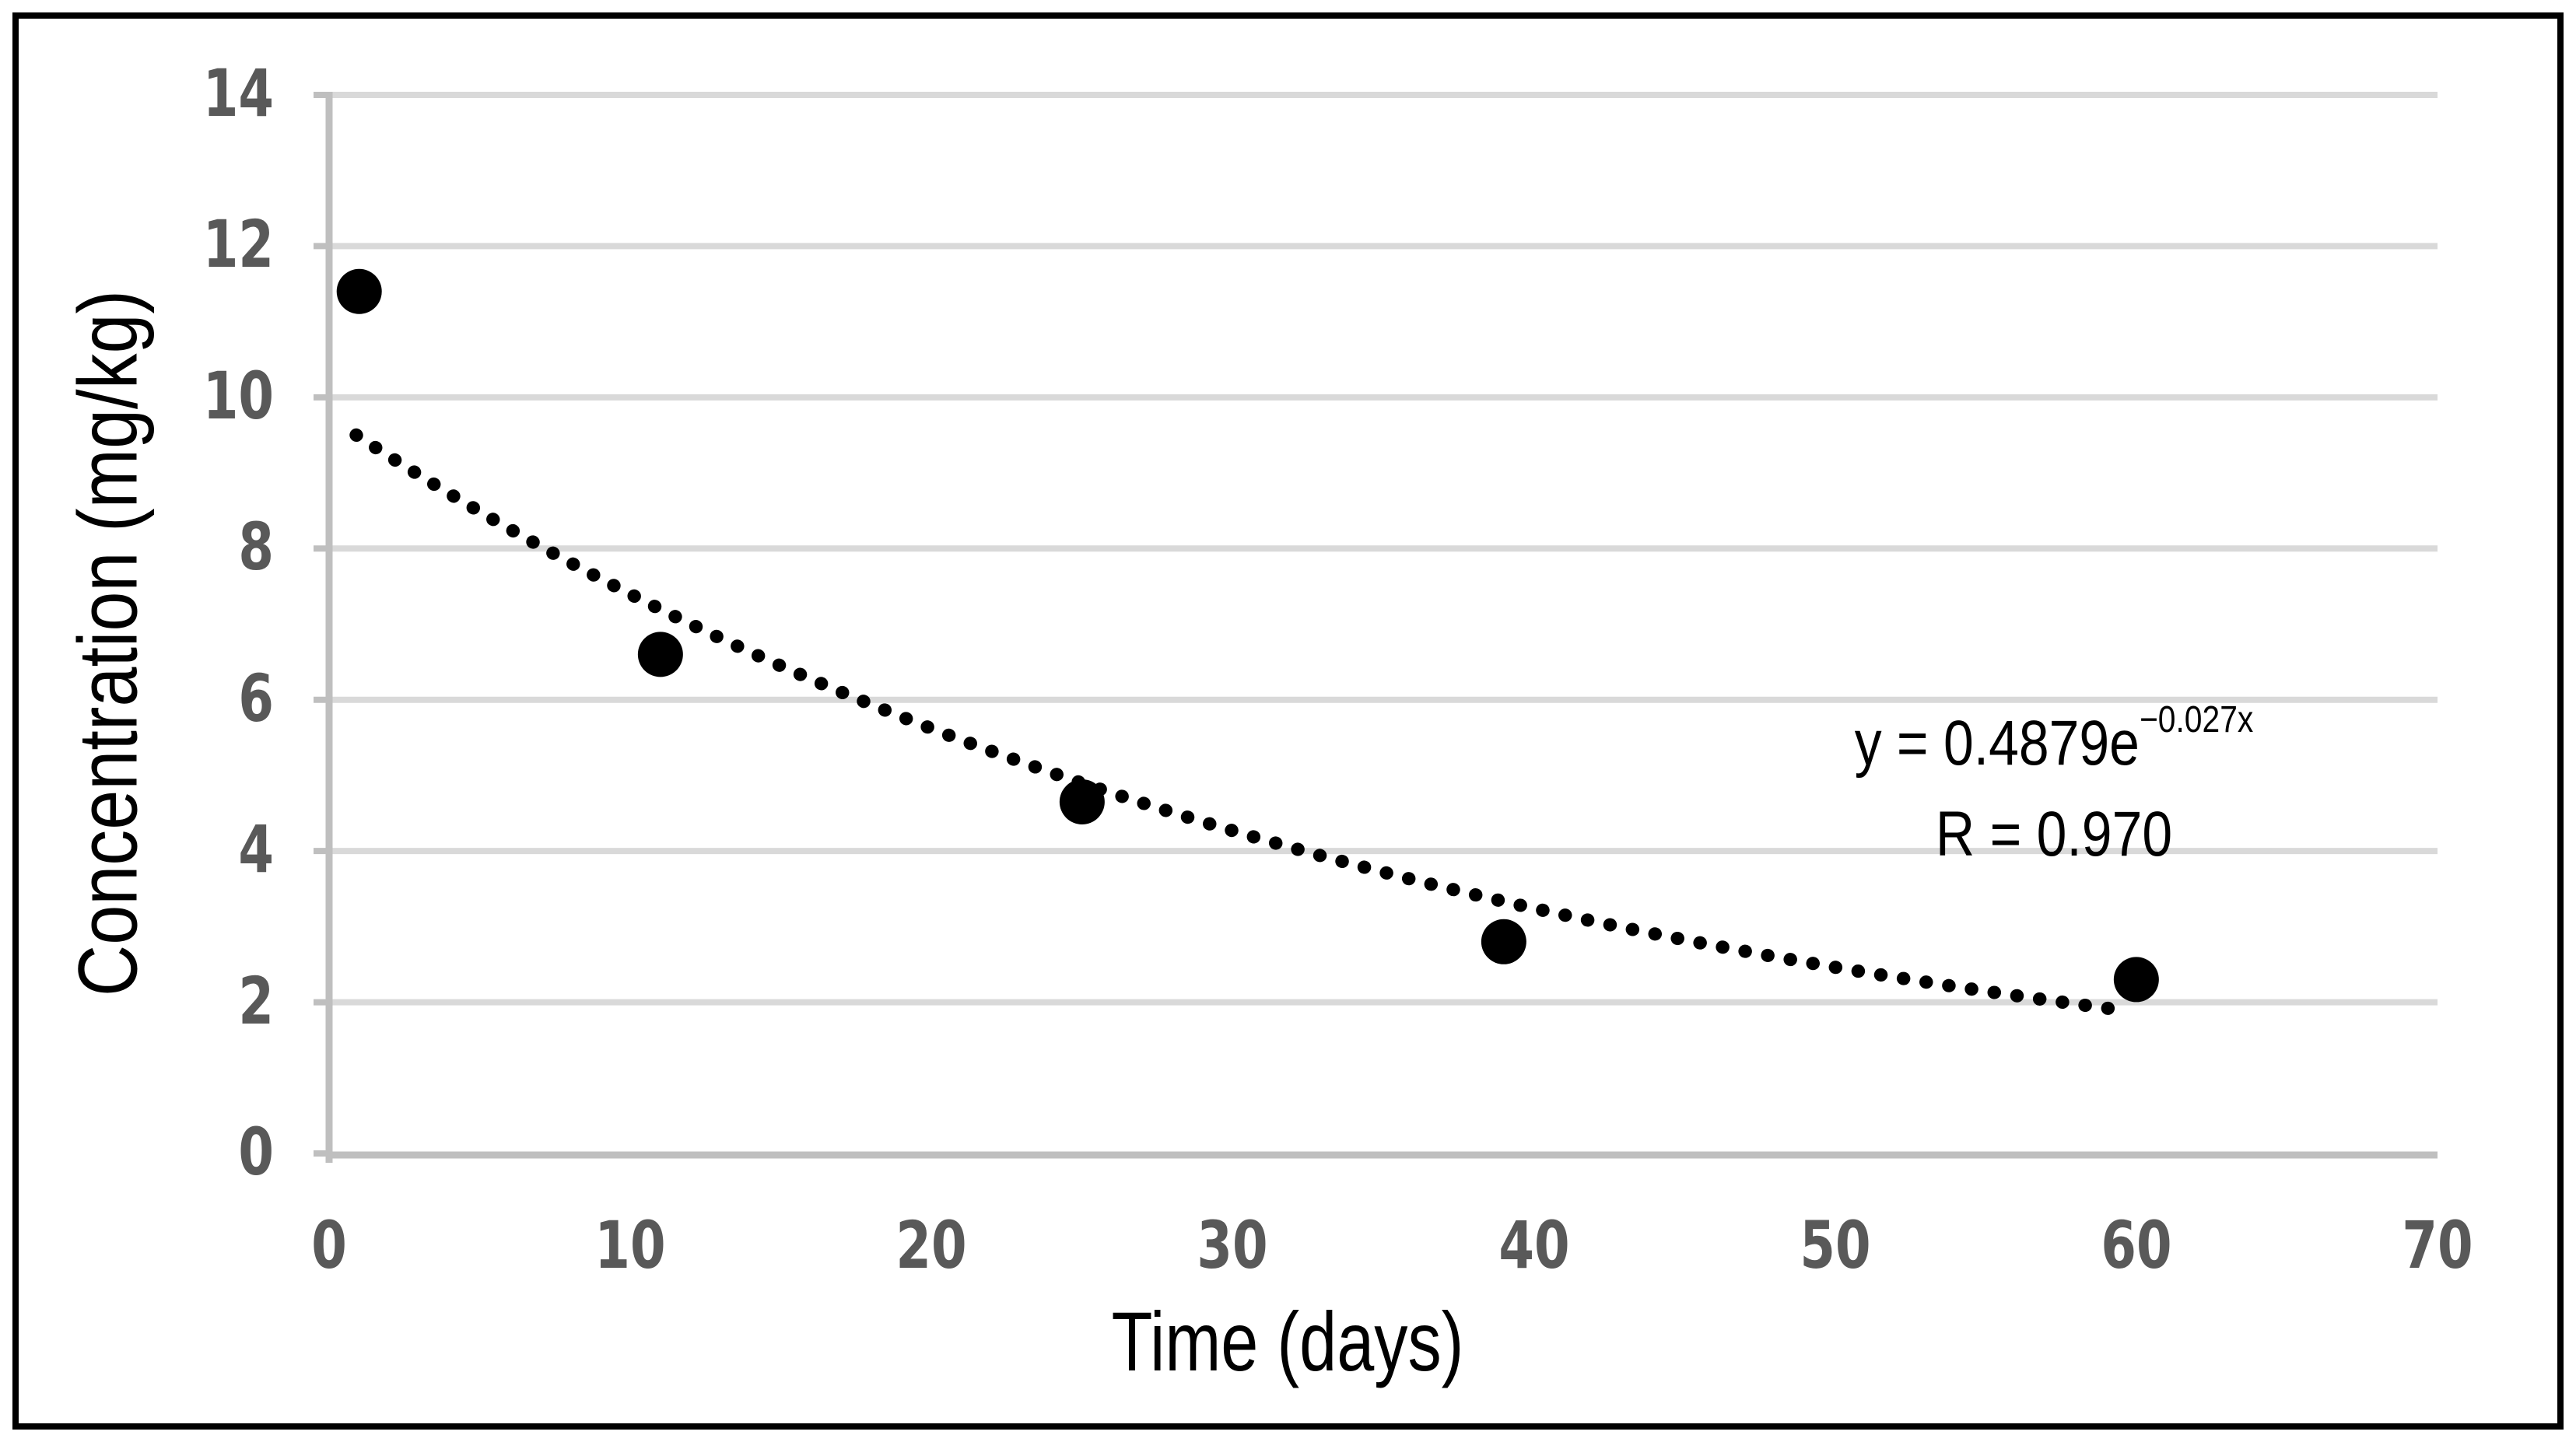  What do you see at coordinates (2437, 1245) in the screenshot?
I see `x-tick-label-70: 70` at bounding box center [2437, 1245].